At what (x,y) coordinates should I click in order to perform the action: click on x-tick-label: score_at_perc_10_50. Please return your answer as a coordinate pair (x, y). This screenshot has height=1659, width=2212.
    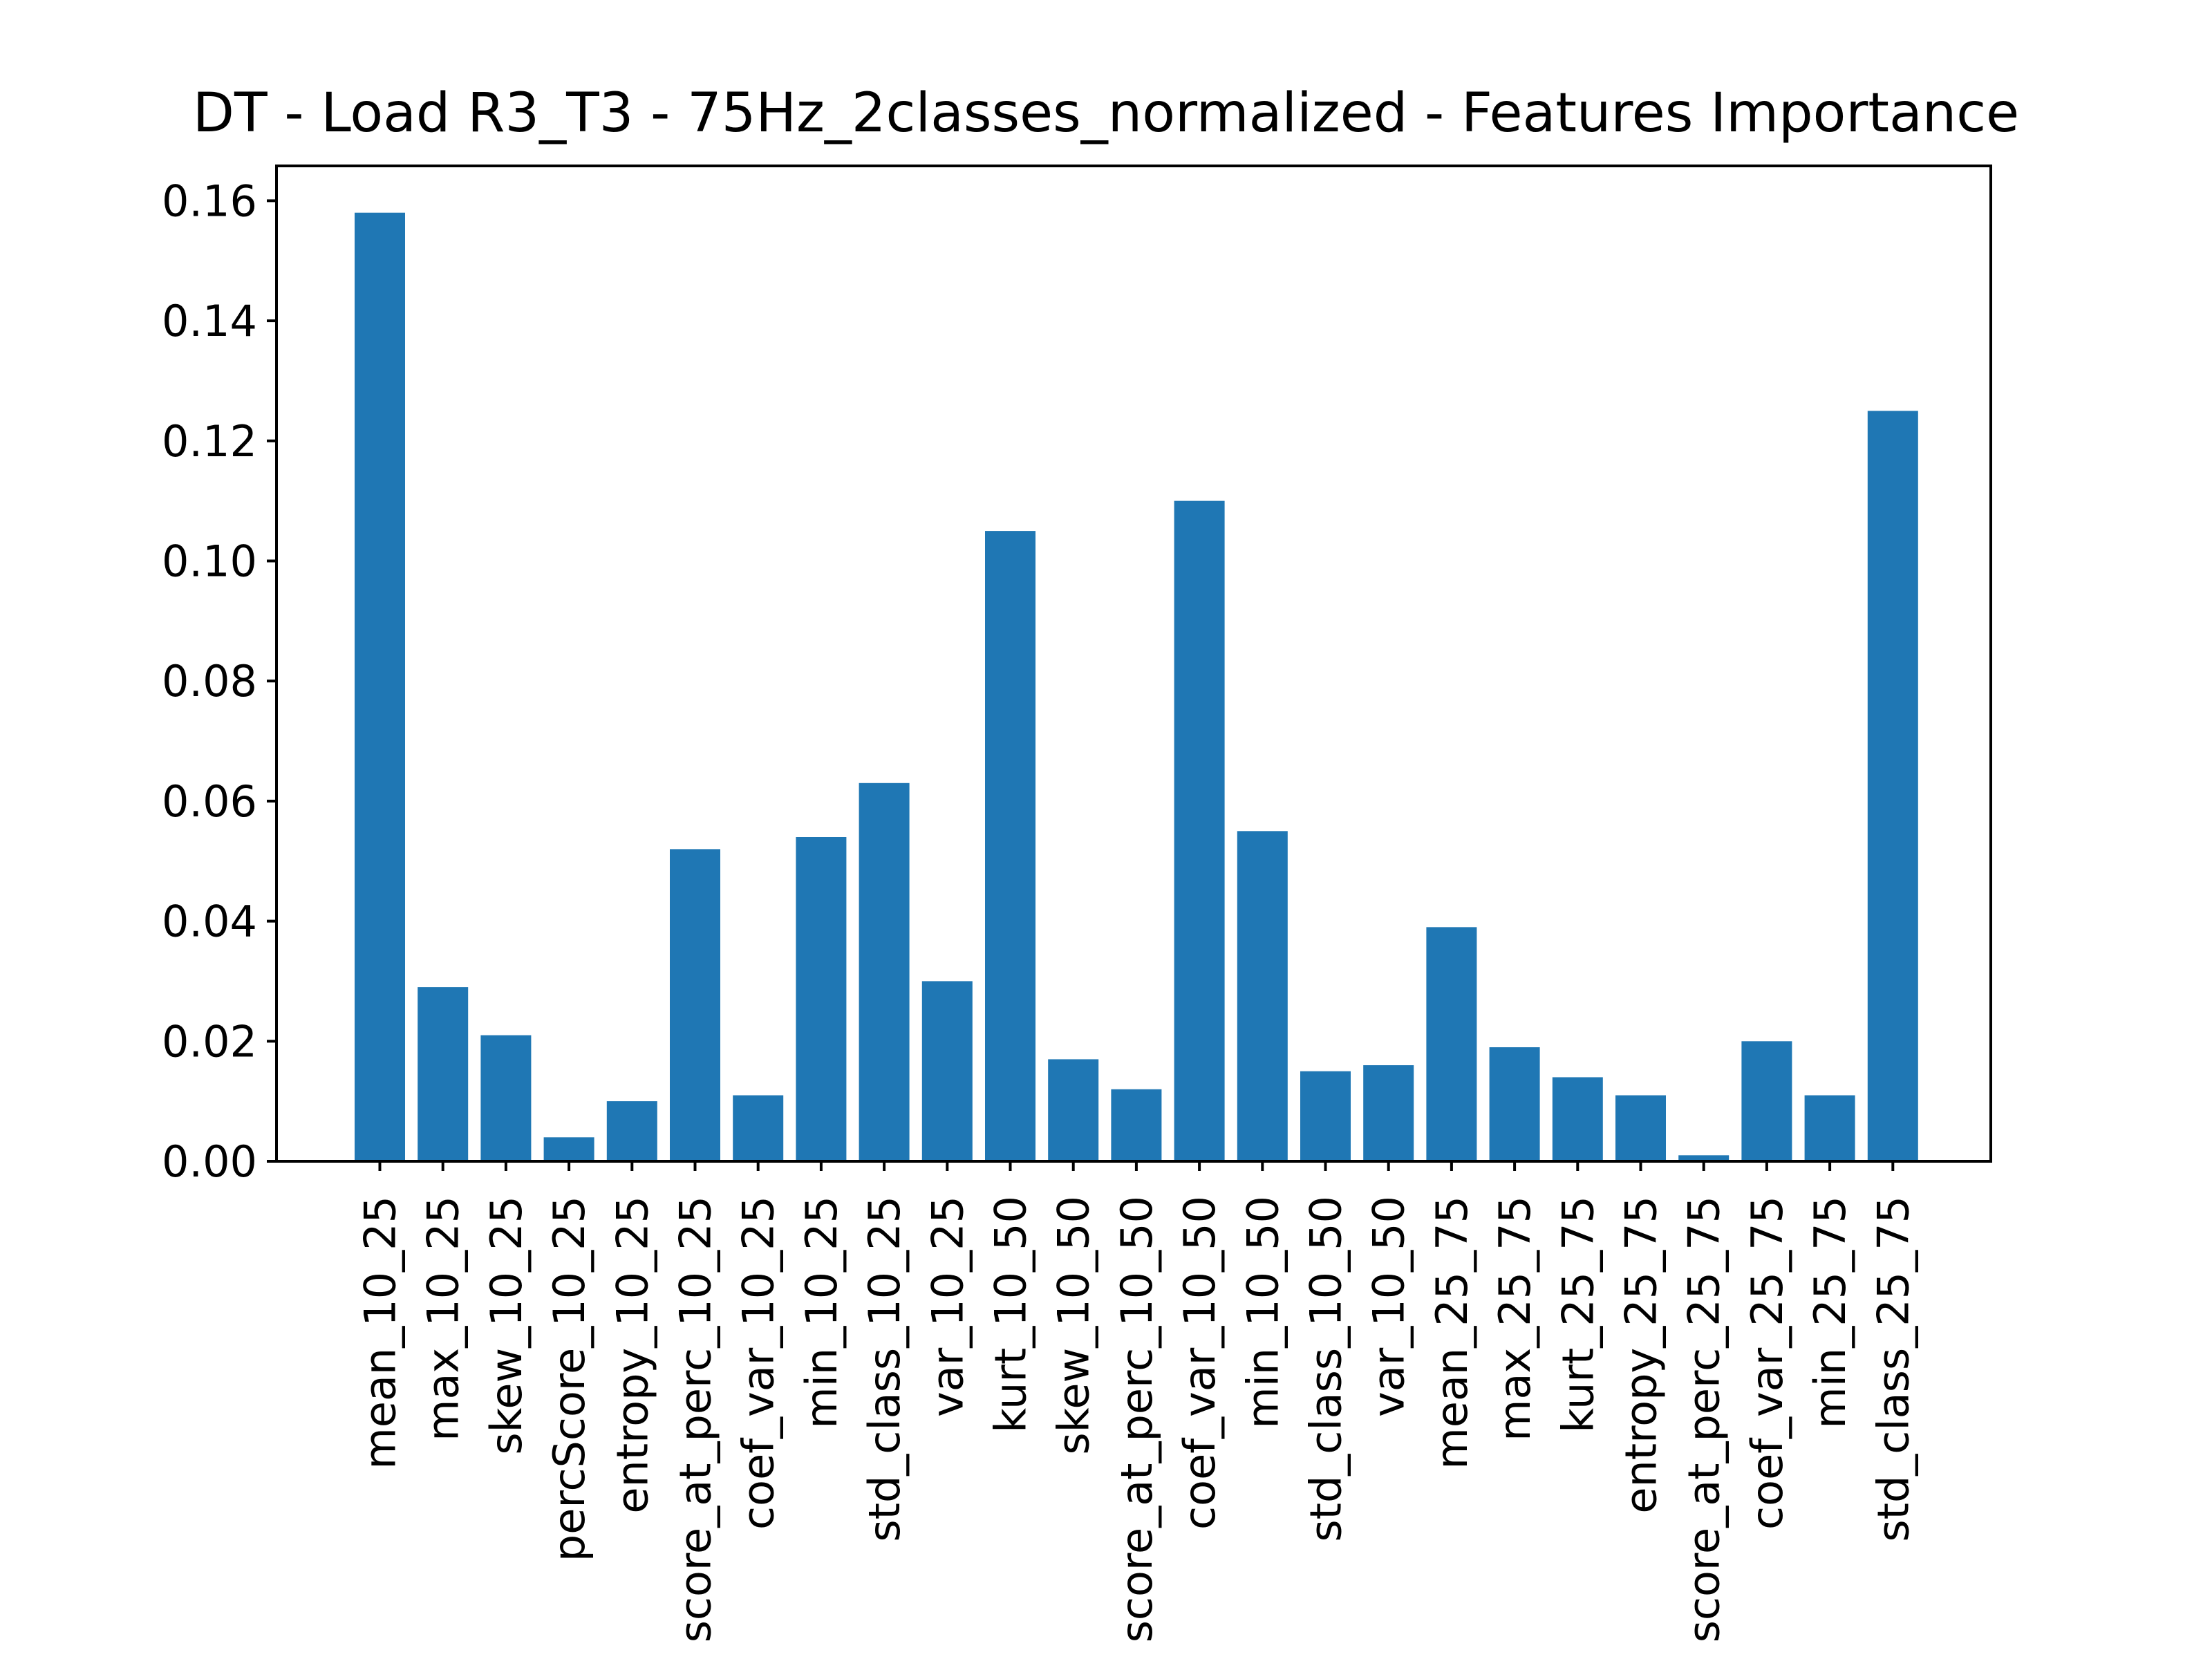
    Looking at the image, I should click on (1137, 1419).